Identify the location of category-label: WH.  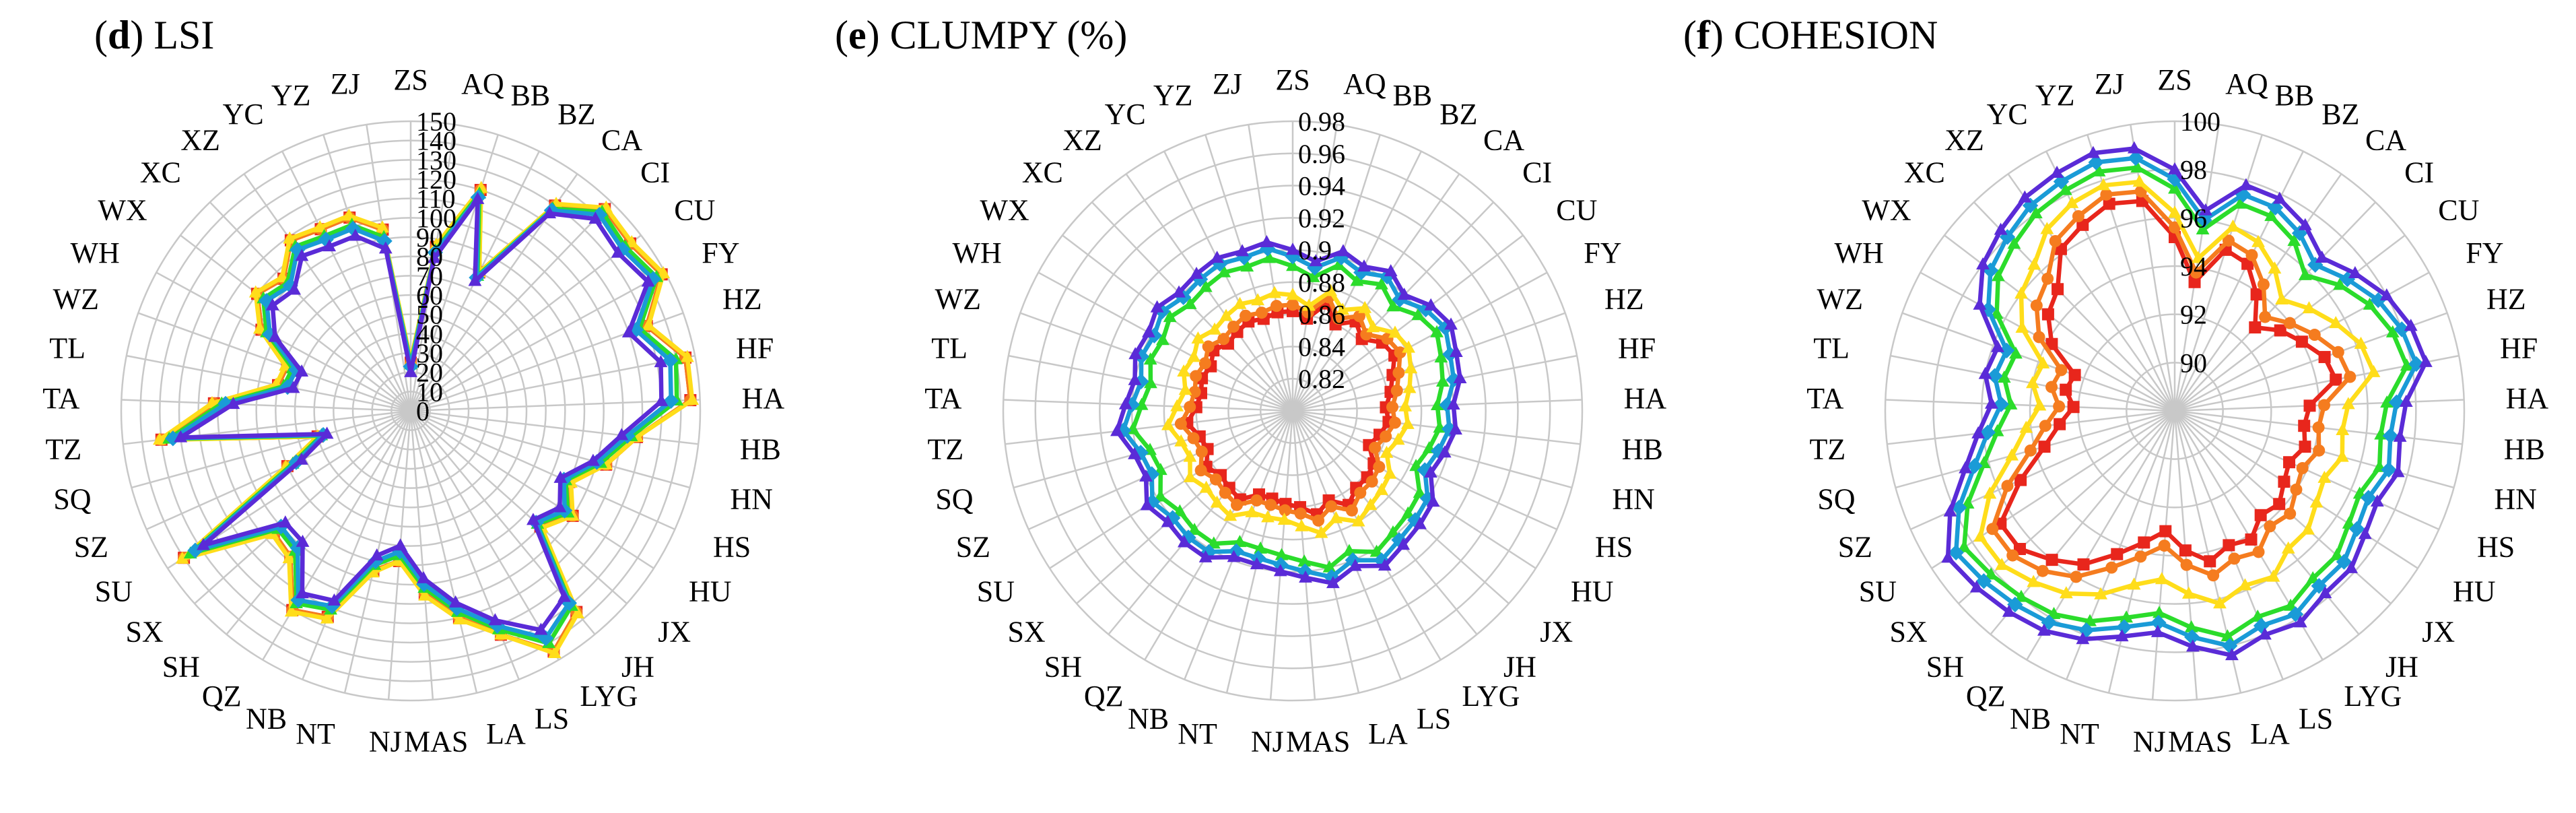
(1859, 253).